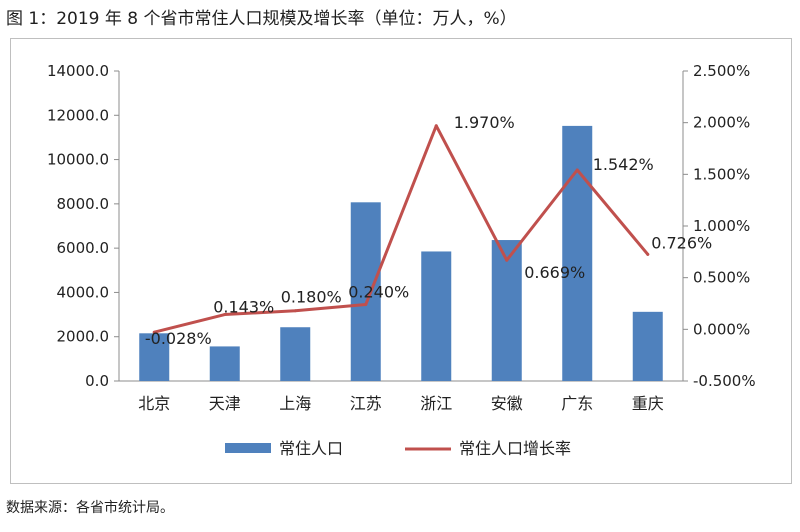 The width and height of the screenshot is (800, 532). I want to click on left-axis-tick-label: 14000.0, so click(78, 71).